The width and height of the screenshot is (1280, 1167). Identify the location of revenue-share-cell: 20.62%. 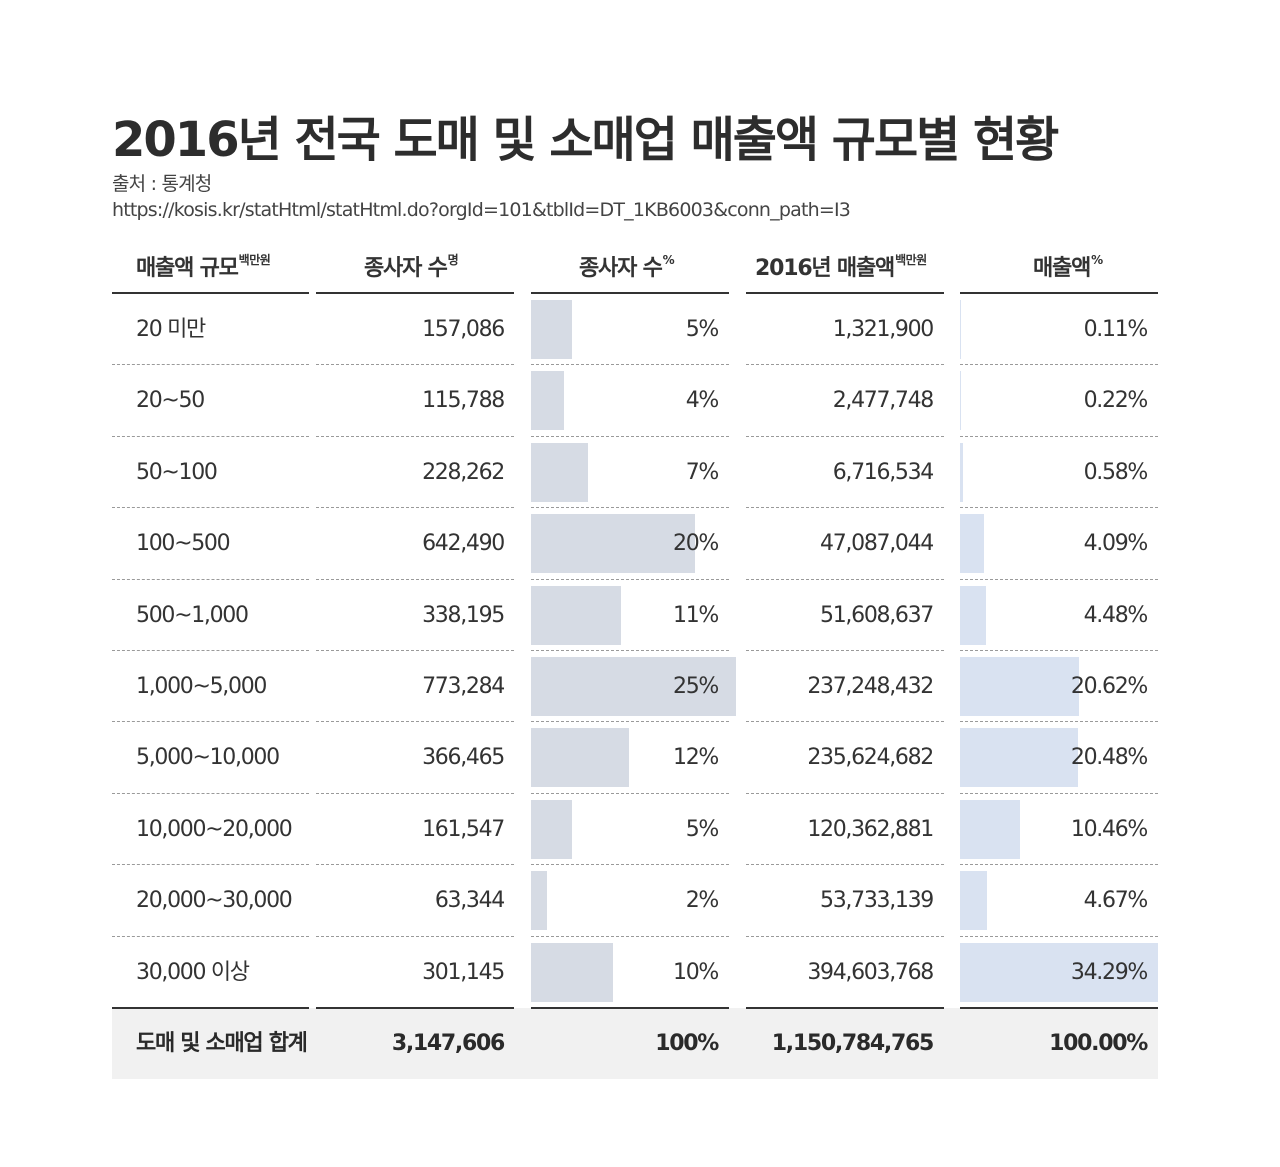
(1109, 686).